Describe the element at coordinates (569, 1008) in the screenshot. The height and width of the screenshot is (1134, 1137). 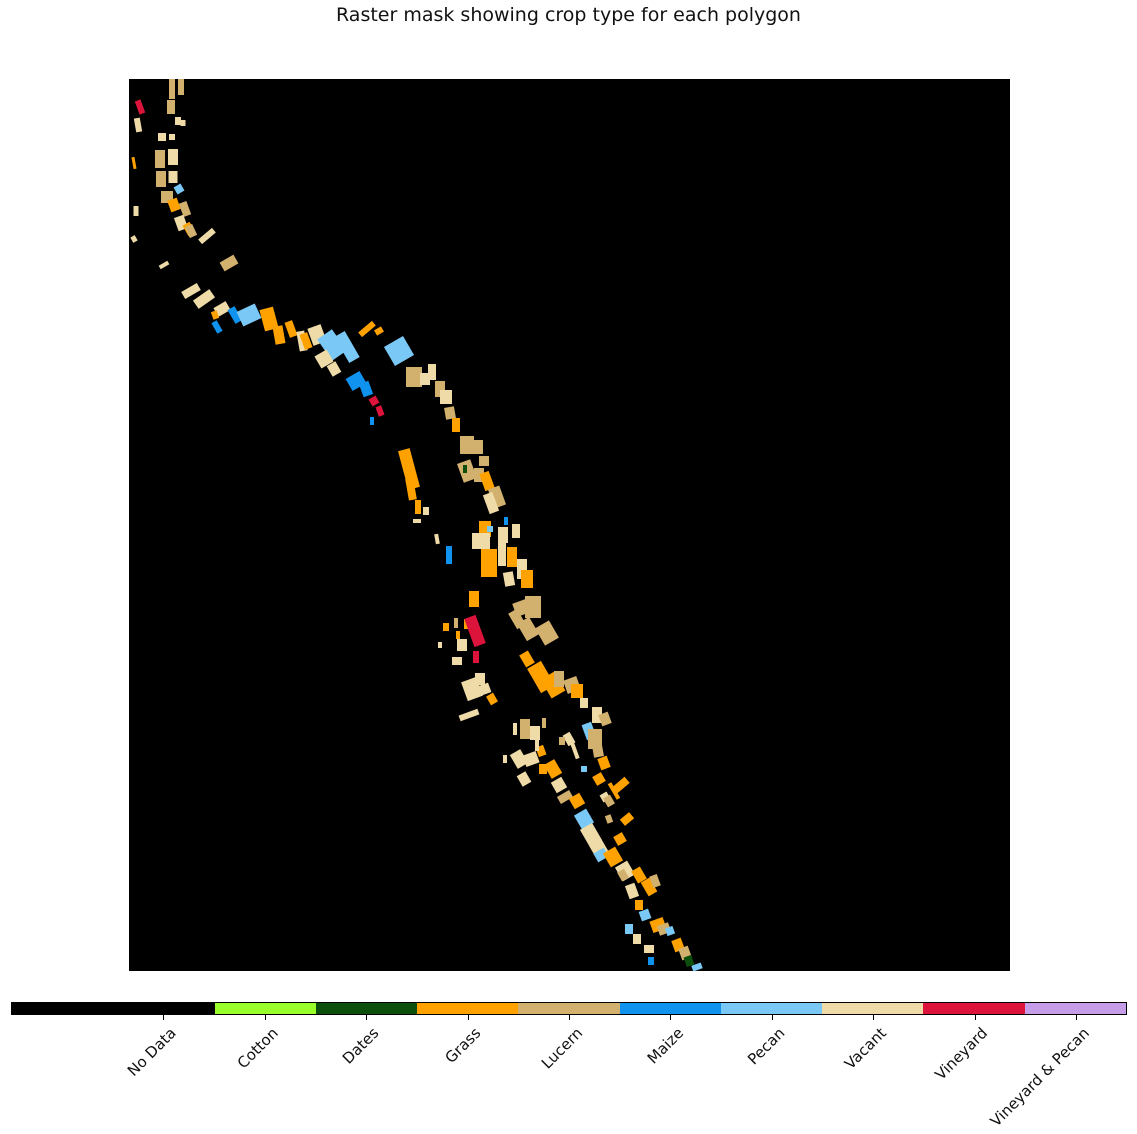
I see `colorbar-swatch-lucern` at that location.